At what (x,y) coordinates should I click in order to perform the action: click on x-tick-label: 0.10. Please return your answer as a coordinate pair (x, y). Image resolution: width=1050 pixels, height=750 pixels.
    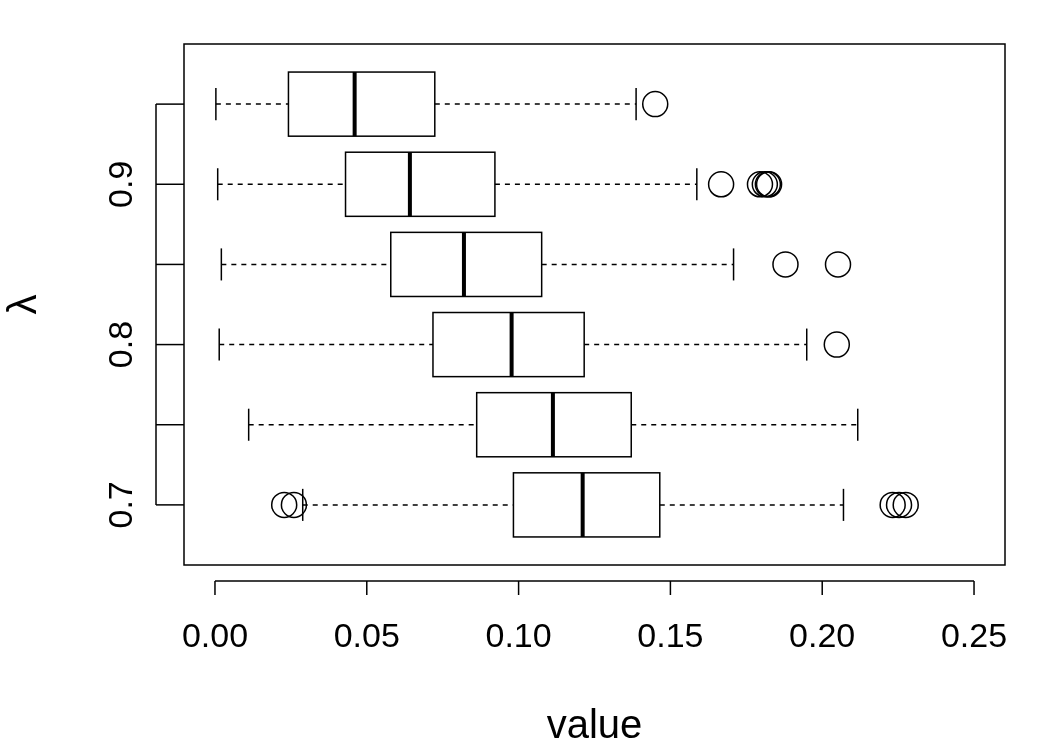
    Looking at the image, I should click on (518, 635).